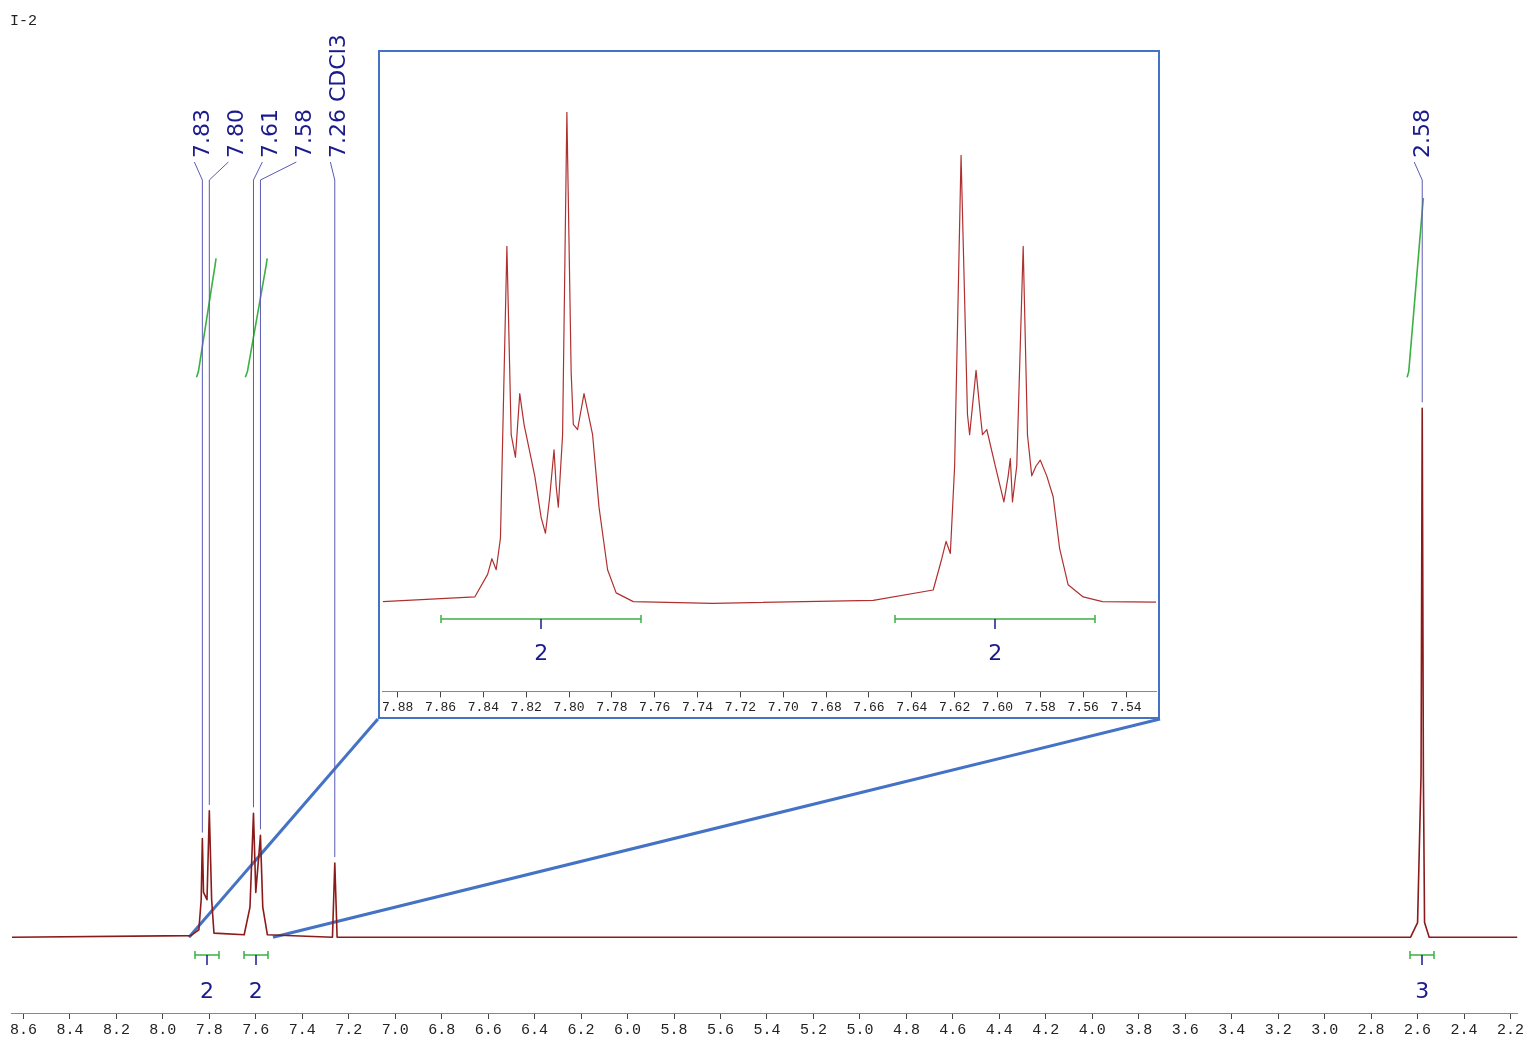 The image size is (1534, 1049). Describe the element at coordinates (209, 1030) in the screenshot. I see `x-tick-label: 7.8` at that location.